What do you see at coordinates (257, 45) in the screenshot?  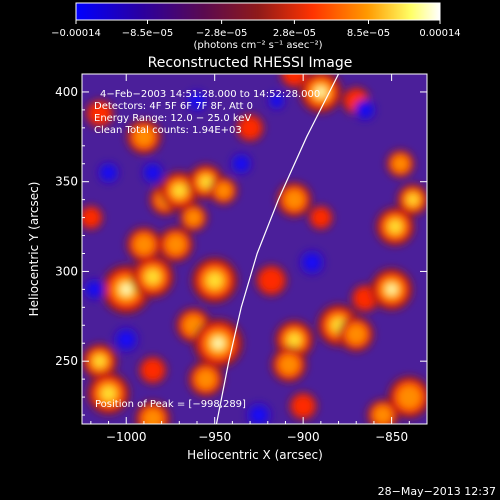 I see `colorbar-units: (photons cm⁻² s⁻¹ asec⁻²)` at bounding box center [257, 45].